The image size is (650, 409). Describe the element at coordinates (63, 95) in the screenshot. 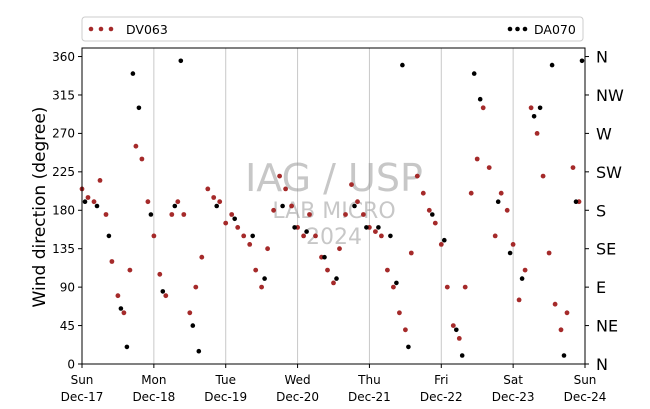

I see `y-tick-label: 315` at that location.